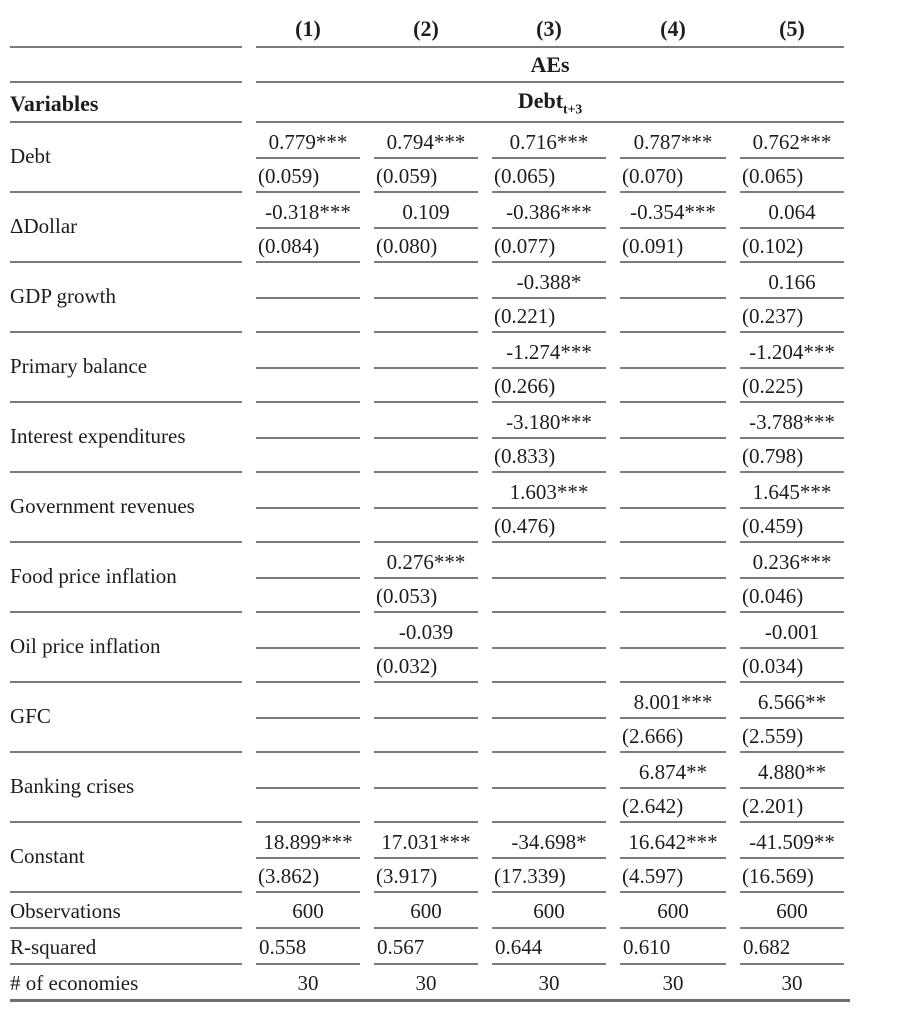  Describe the element at coordinates (308, 246) in the screenshot. I see `standard-error-cell: (0.084)` at that location.